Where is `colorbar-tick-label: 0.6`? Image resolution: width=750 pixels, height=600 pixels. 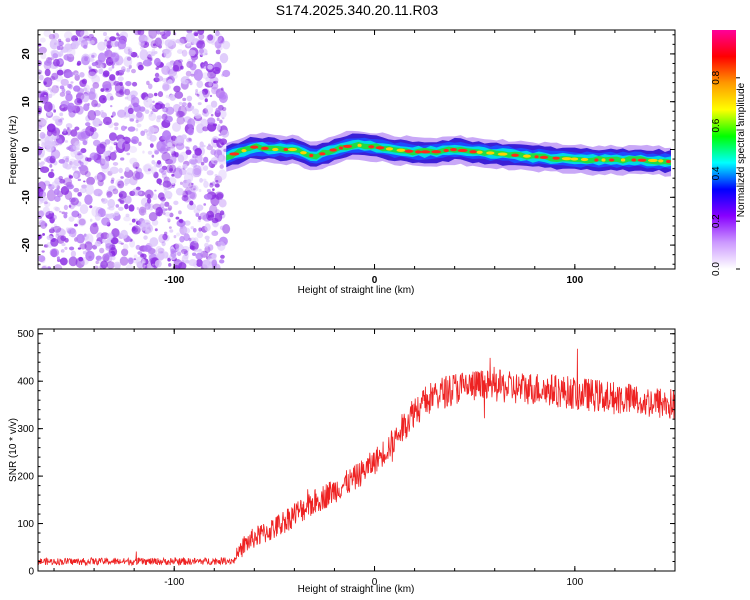
colorbar-tick-label: 0.6 is located at coordinates (716, 125).